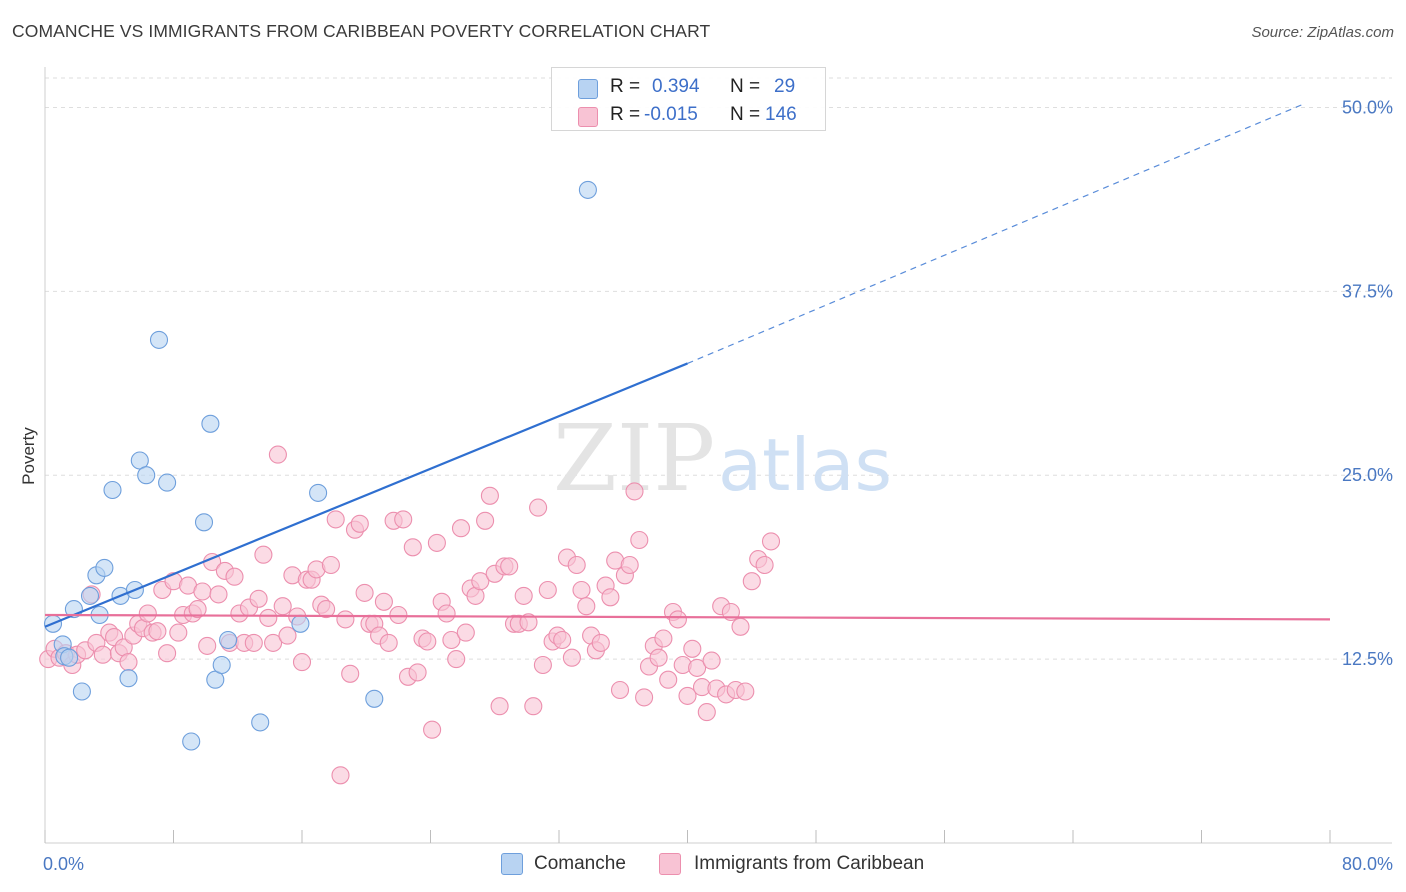 The height and width of the screenshot is (892, 1406). Describe the element at coordinates (670, 864) in the screenshot. I see `legend-caribbean-swatch` at that location.